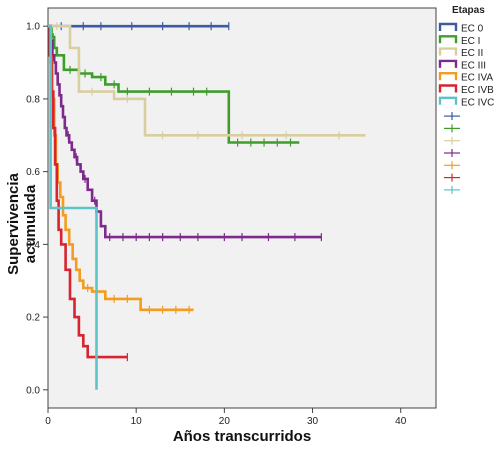 The image size is (498, 455). What do you see at coordinates (33, 27) in the screenshot?
I see `y-tick-label: 1.0` at bounding box center [33, 27].